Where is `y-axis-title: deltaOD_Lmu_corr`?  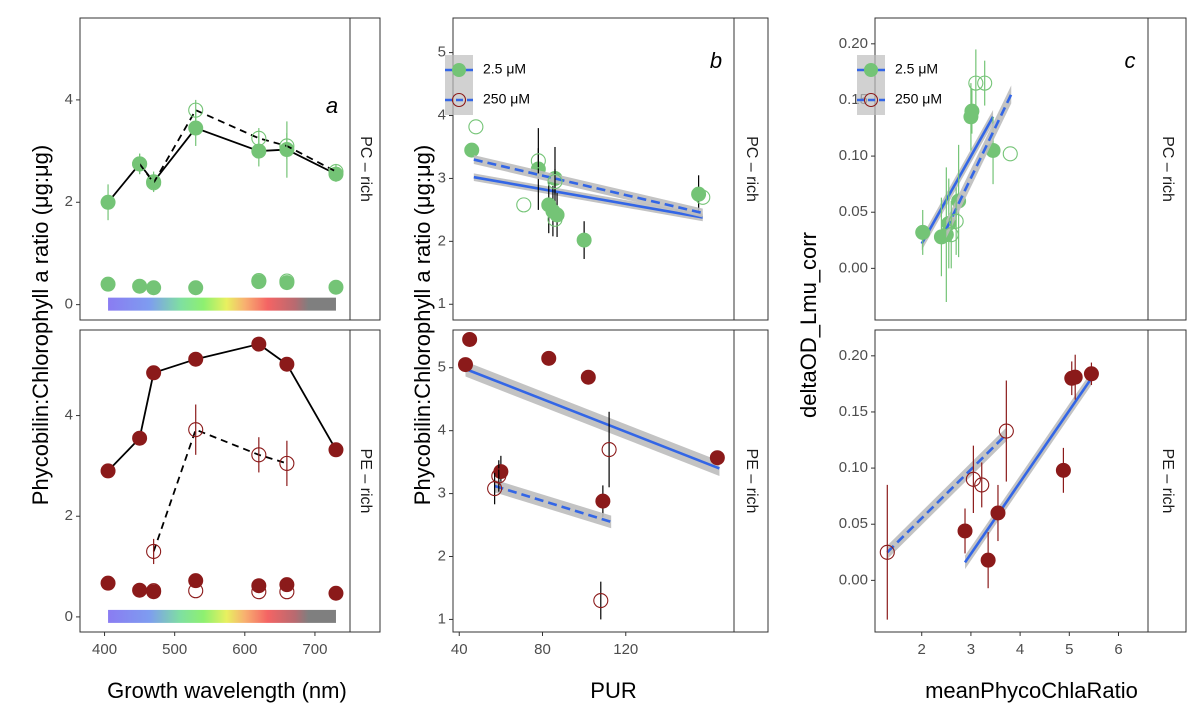
y-axis-title: deltaOD_Lmu_corr is located at coordinates (808, 325).